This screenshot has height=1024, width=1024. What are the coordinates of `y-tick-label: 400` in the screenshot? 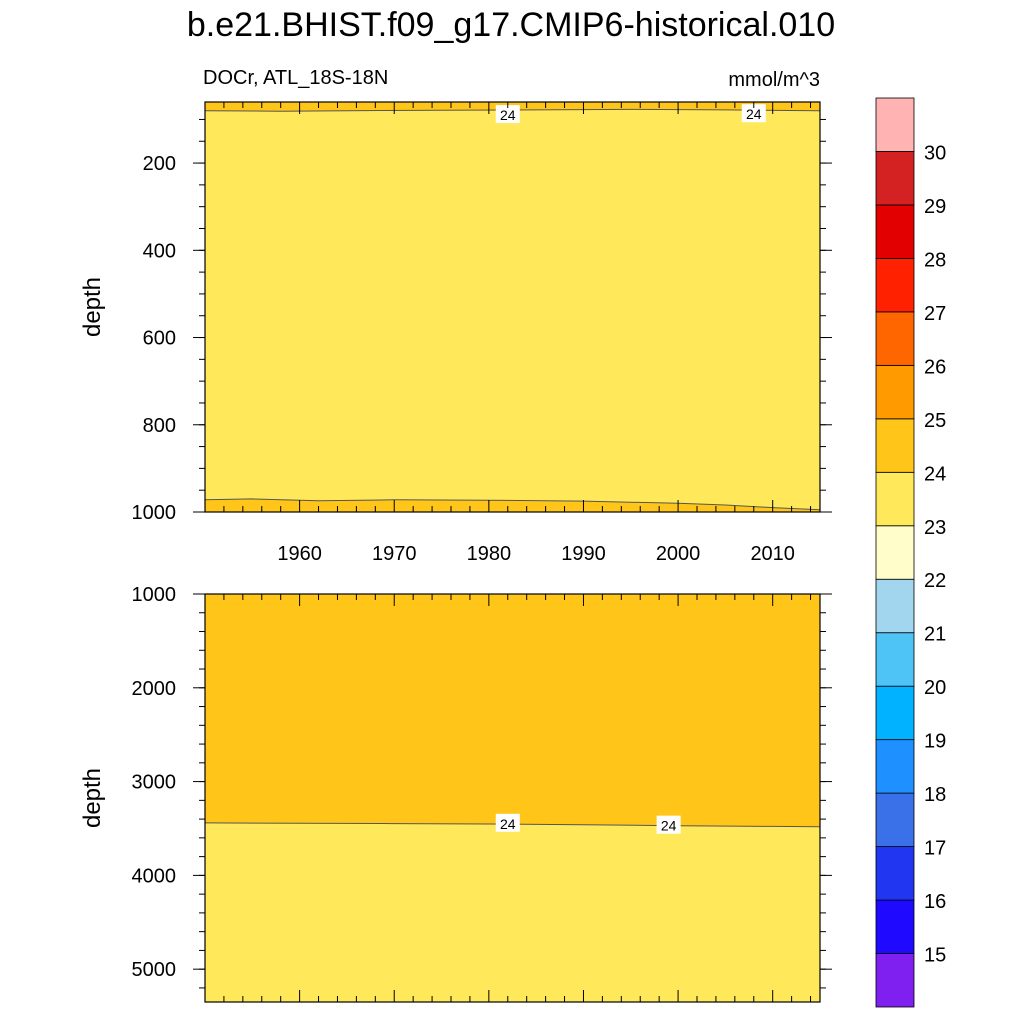 It's located at (159, 251).